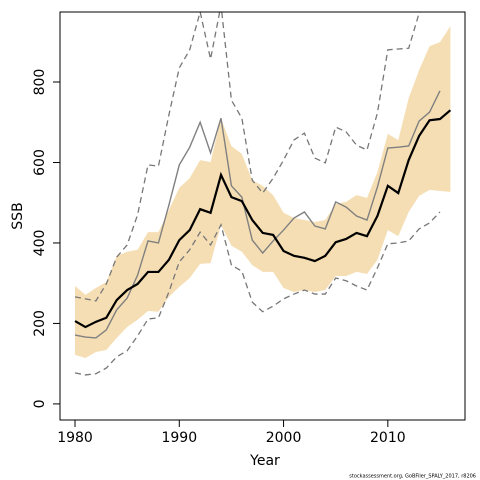  I want to click on y-tick-label: 800, so click(40, 82).